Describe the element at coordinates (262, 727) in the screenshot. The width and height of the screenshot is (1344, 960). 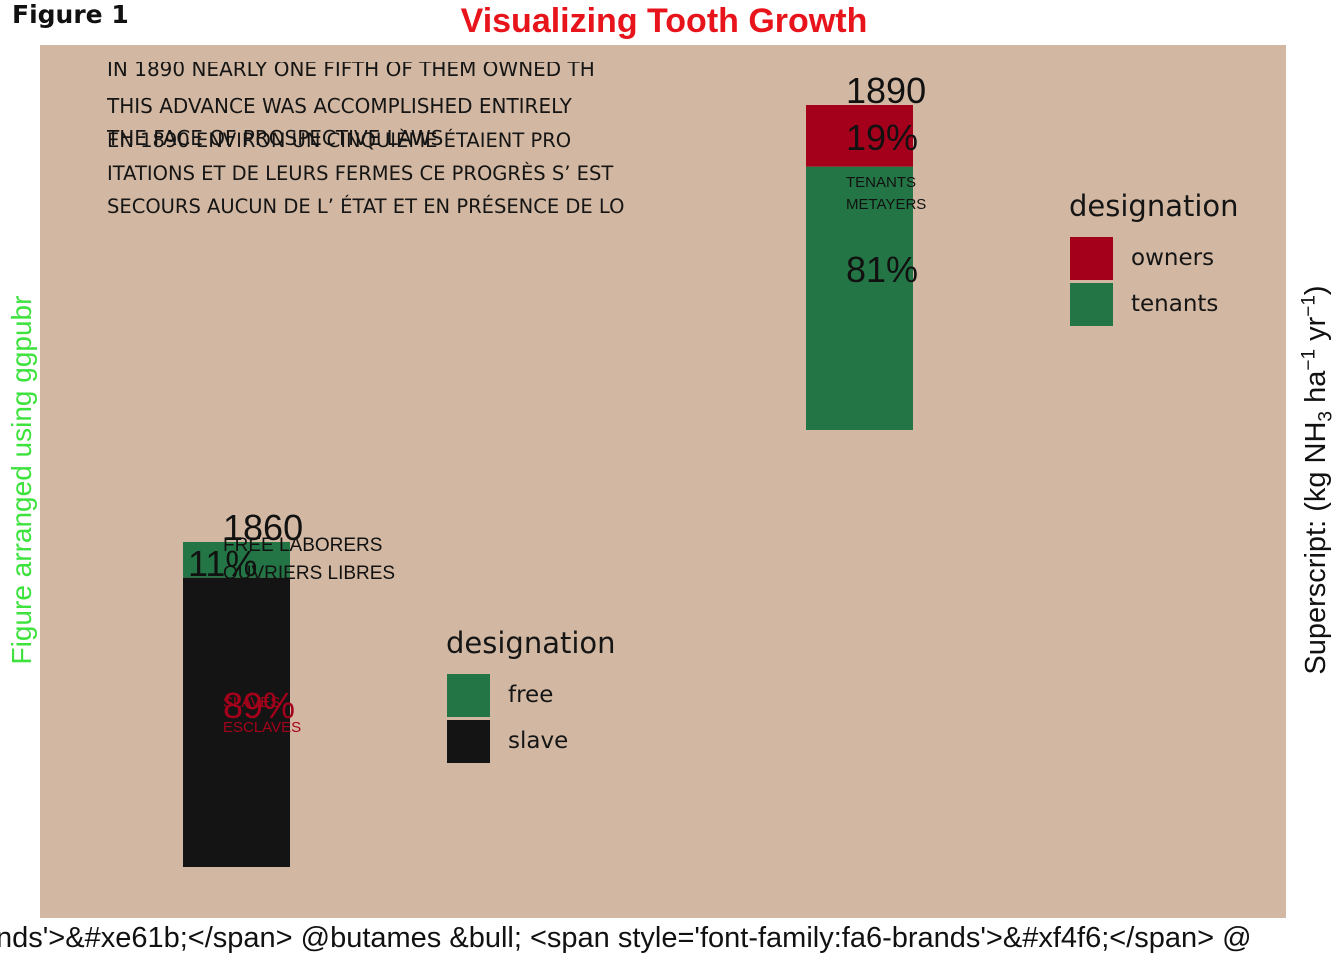
I see `category-sublabel-1860-slave-1: ESCLAVES` at that location.